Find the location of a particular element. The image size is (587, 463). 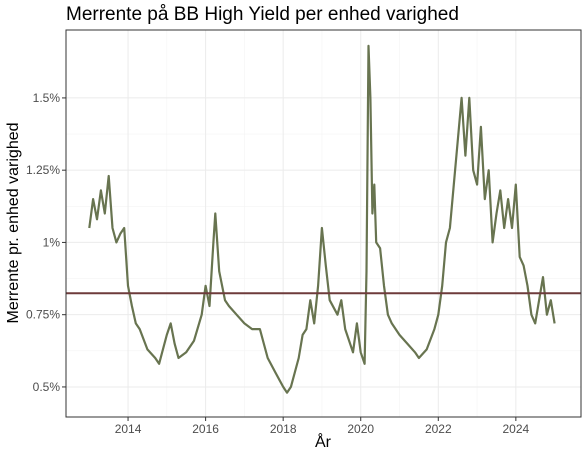

x-axis-title: År is located at coordinates (323, 441).